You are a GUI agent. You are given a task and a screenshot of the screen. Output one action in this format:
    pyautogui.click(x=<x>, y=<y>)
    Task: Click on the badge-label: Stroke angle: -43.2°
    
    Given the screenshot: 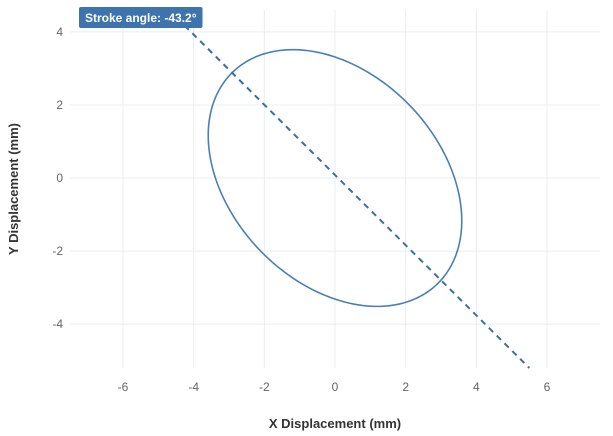 What is the action you would take?
    pyautogui.click(x=141, y=18)
    